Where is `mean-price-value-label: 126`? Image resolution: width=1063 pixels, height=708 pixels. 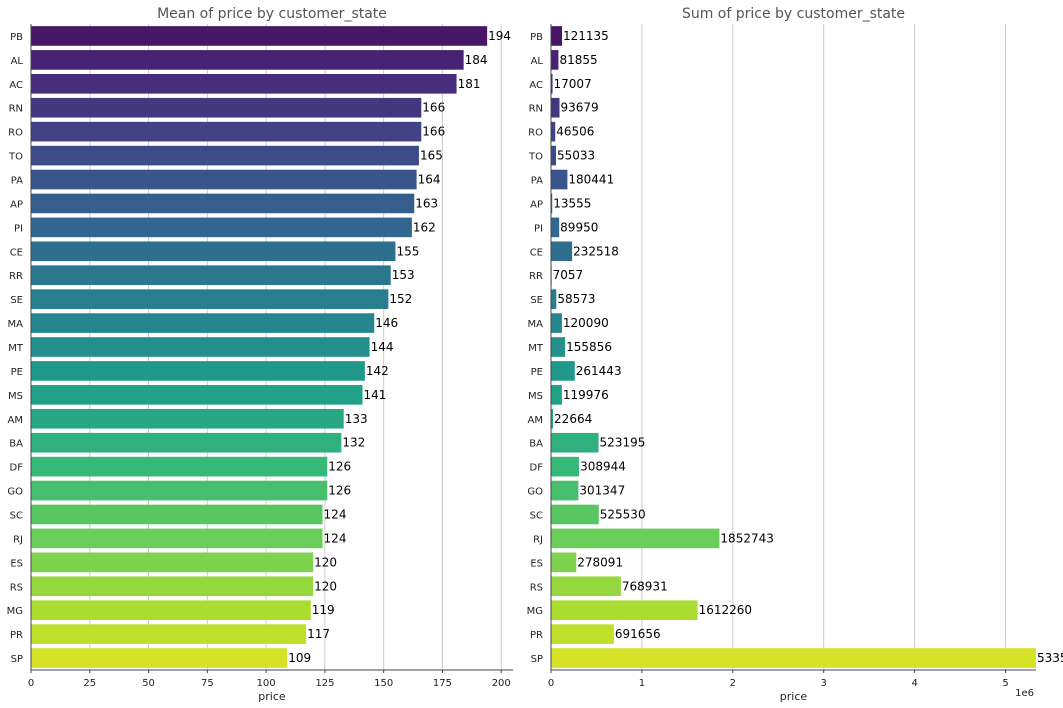 mean-price-value-label: 126 is located at coordinates (339, 491).